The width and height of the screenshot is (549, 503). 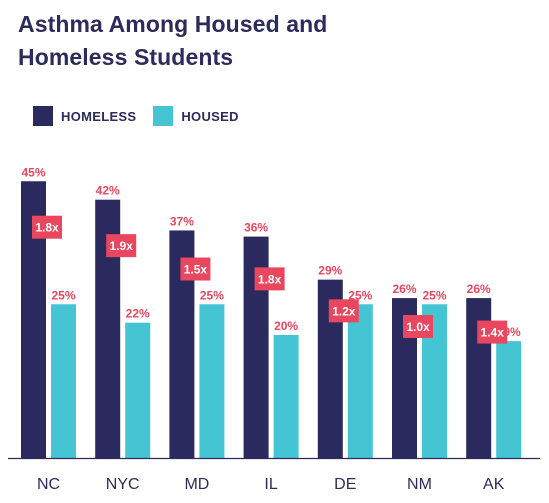 I want to click on ratio-label-il: 1.8x, so click(x=270, y=279).